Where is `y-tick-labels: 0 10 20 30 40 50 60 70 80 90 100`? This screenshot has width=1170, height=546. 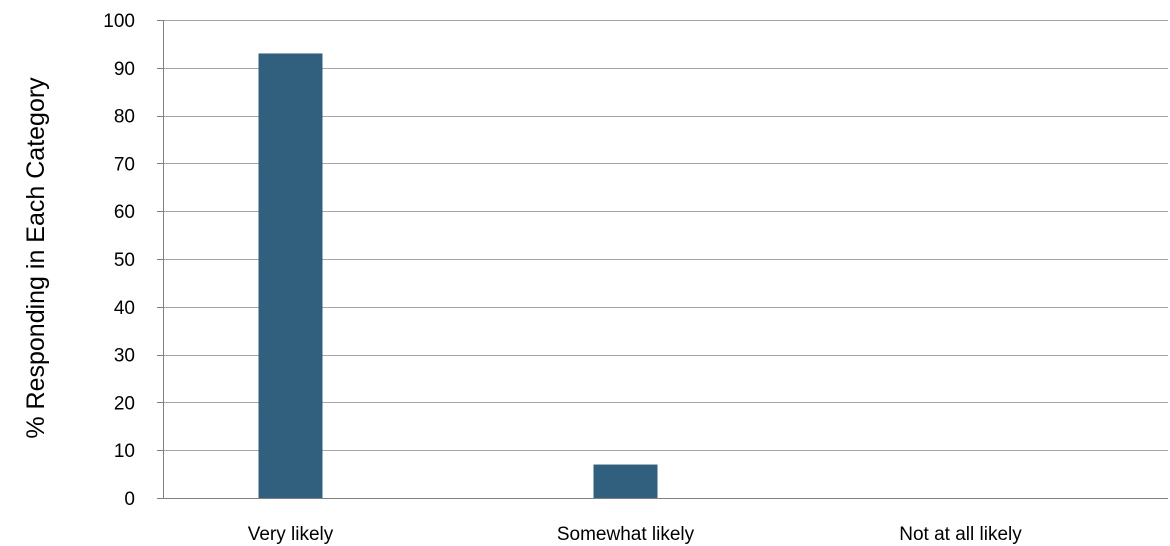
y-tick-labels: 0 10 20 30 40 50 60 70 80 90 100 is located at coordinates (119, 260).